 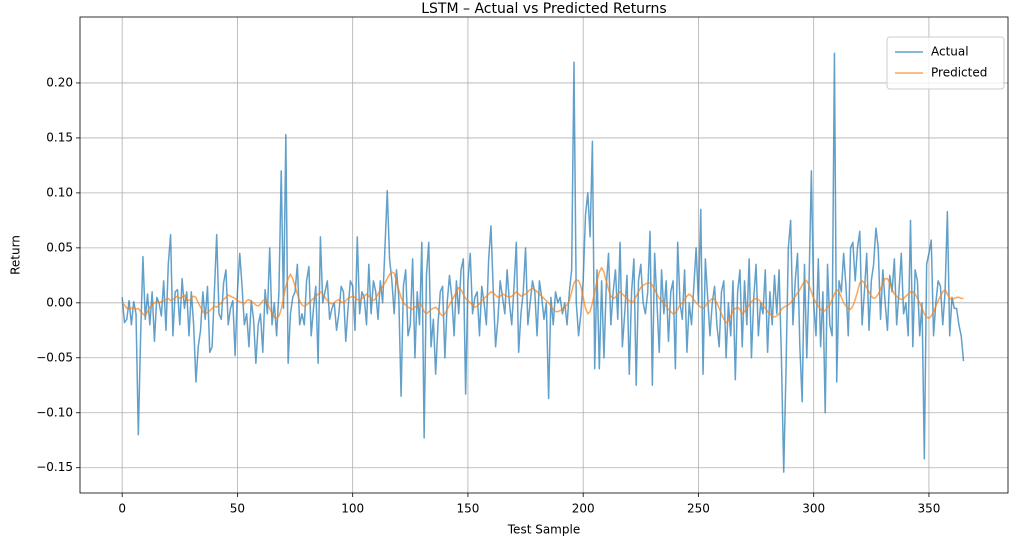 What do you see at coordinates (467, 509) in the screenshot?
I see `x-tick-label: 150` at bounding box center [467, 509].